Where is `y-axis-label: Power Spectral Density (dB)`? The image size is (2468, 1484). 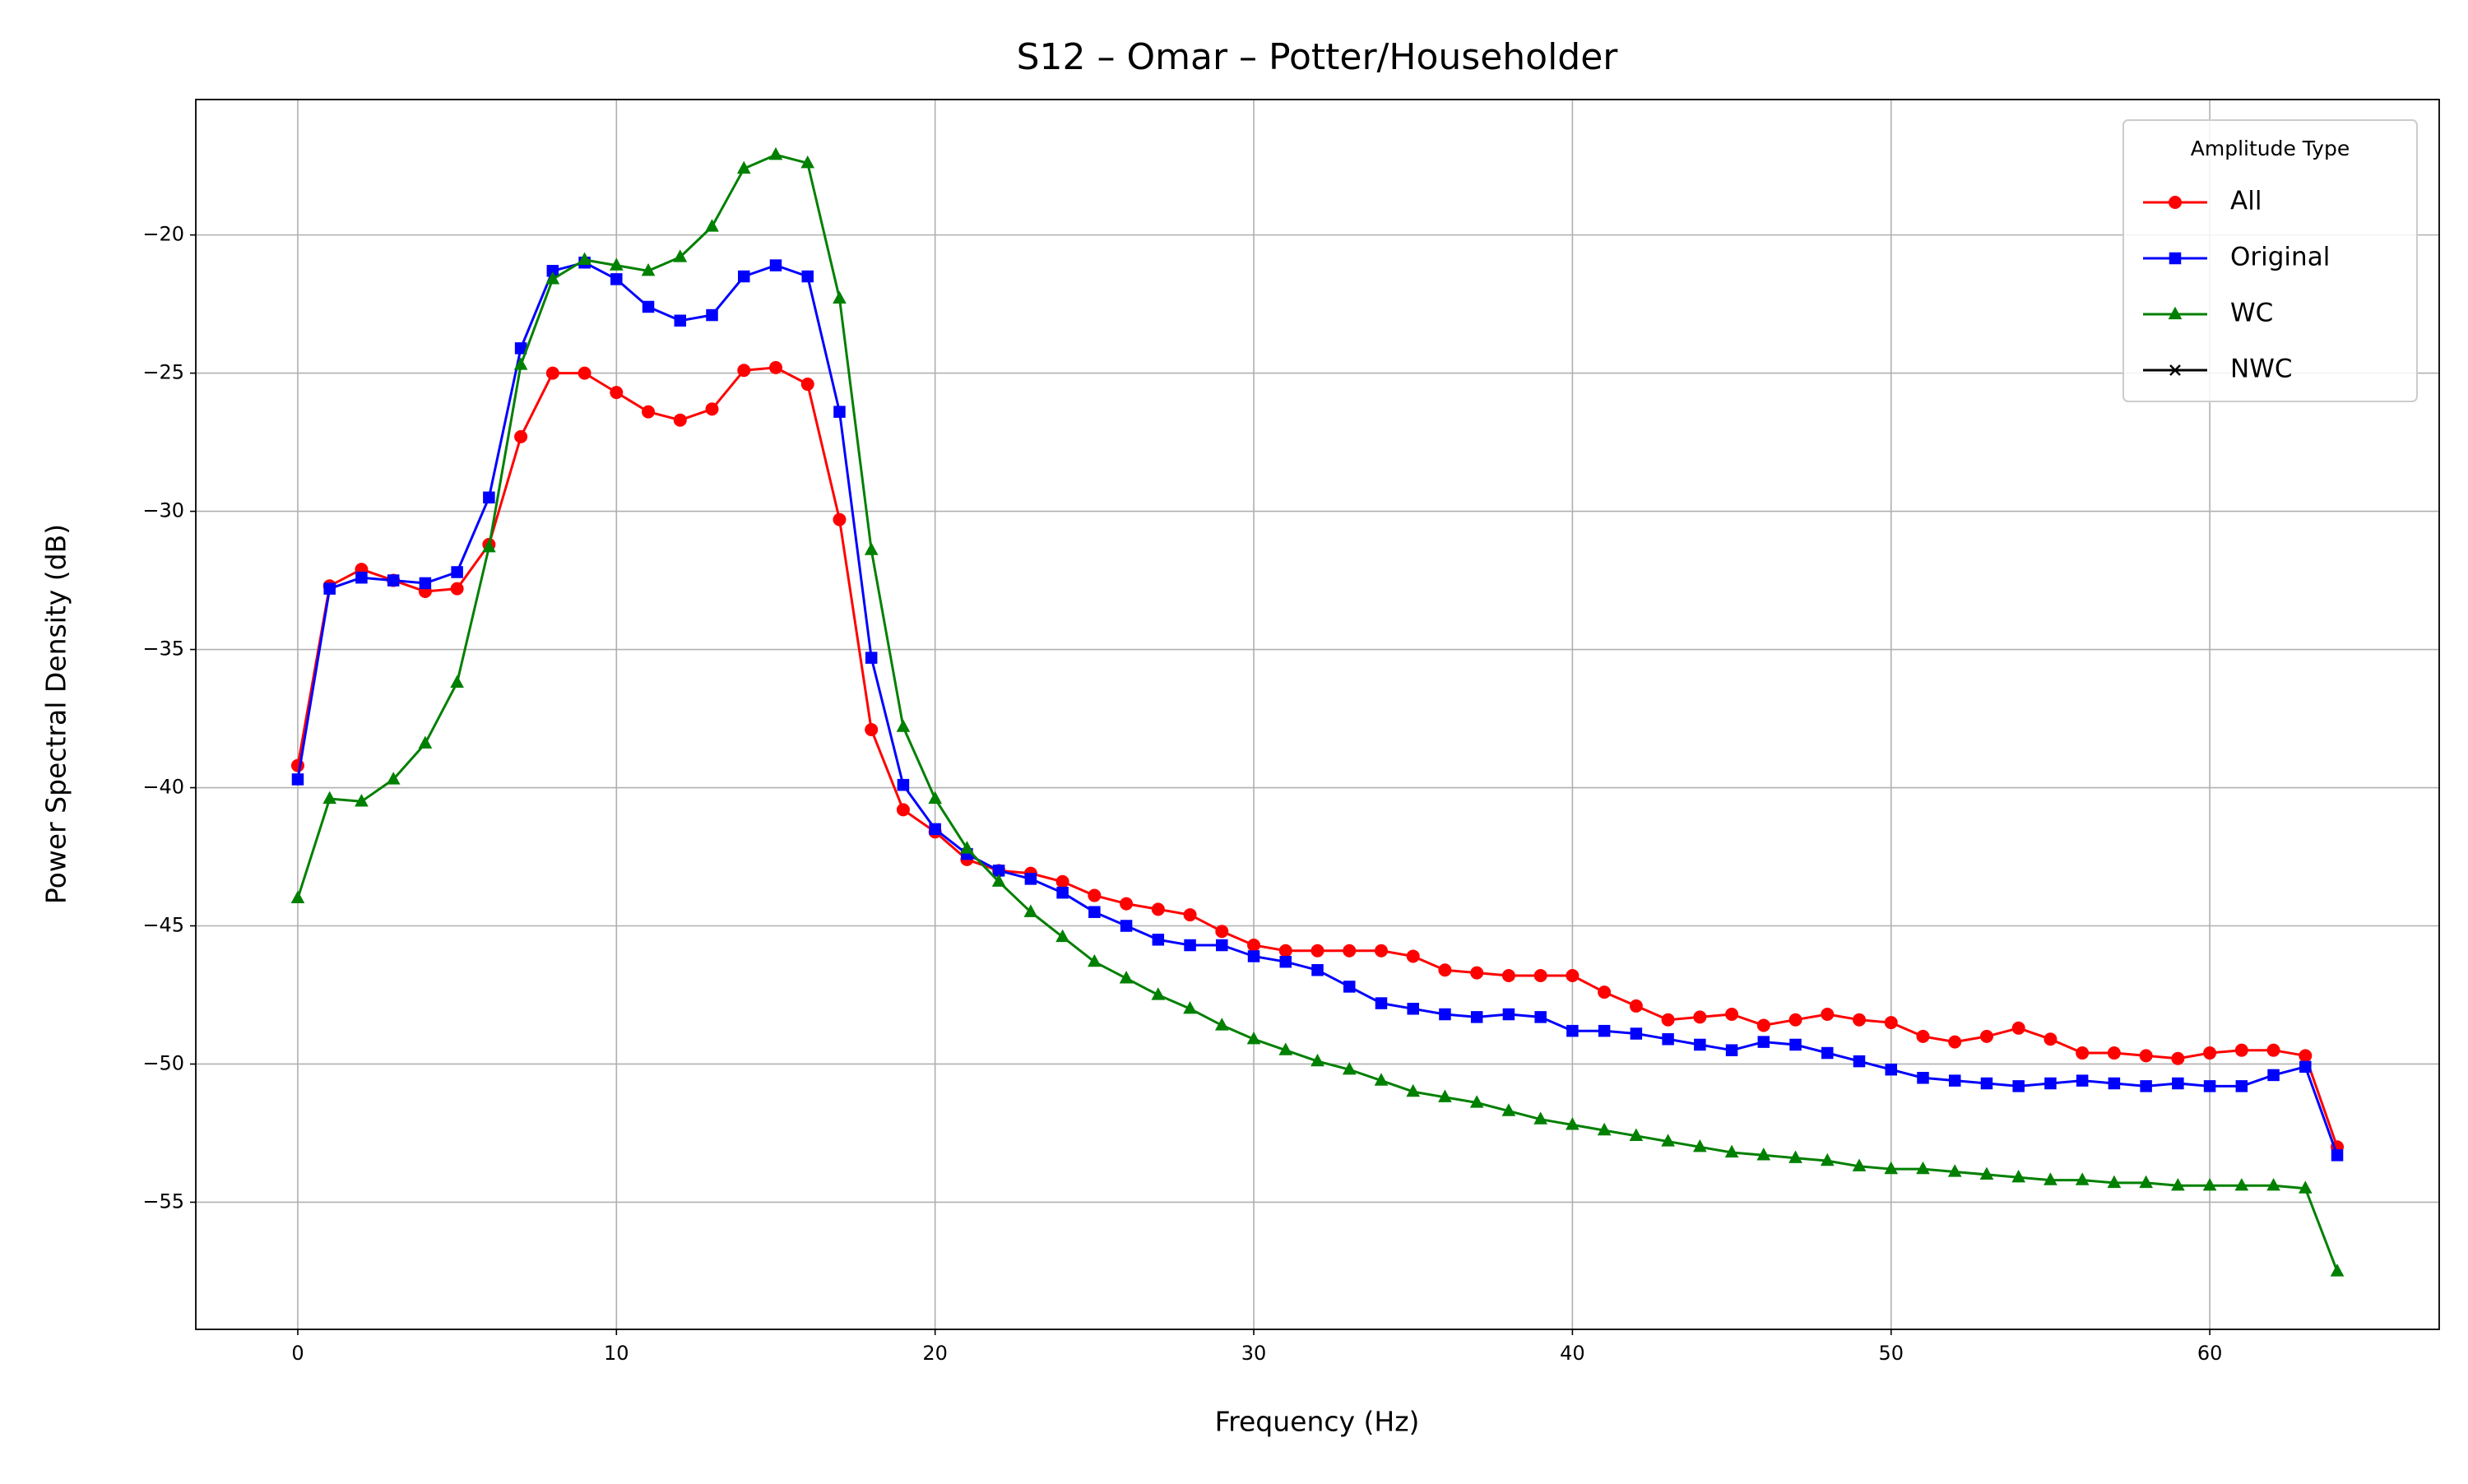 y-axis-label: Power Spectral Density (dB) is located at coordinates (56, 714).